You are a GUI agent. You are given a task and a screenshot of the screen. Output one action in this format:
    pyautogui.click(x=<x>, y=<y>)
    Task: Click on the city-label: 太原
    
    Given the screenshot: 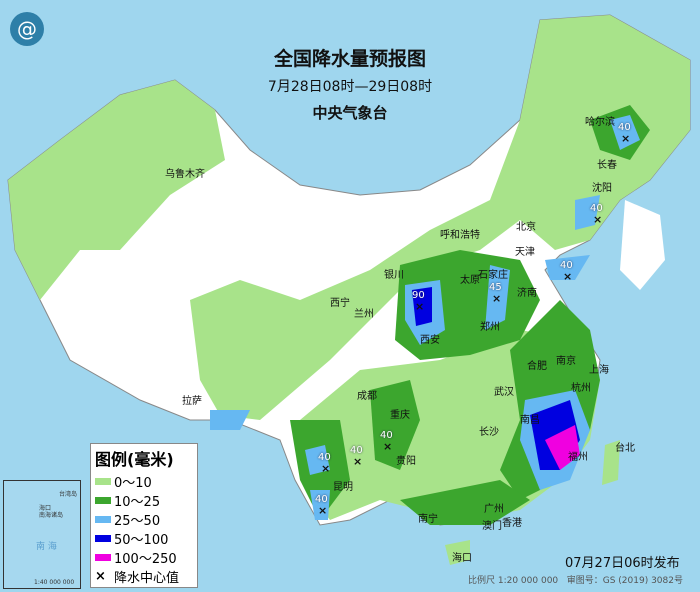 What is the action you would take?
    pyautogui.click(x=470, y=280)
    